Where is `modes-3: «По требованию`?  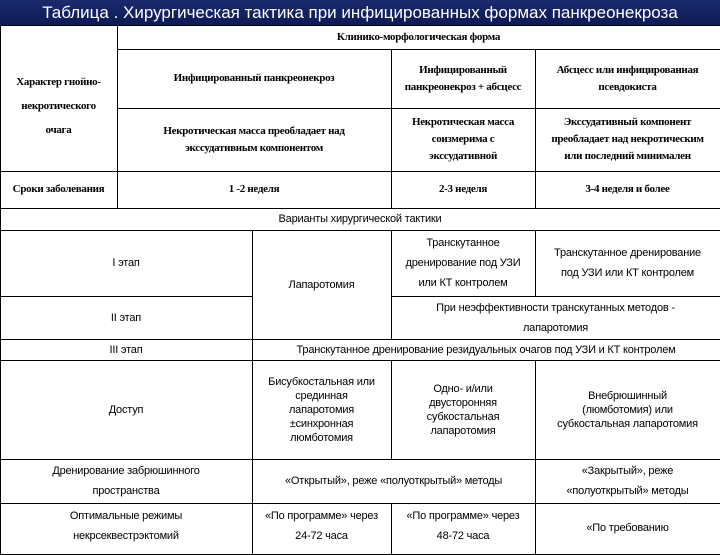
modes-3: «По требованию is located at coordinates (627, 529).